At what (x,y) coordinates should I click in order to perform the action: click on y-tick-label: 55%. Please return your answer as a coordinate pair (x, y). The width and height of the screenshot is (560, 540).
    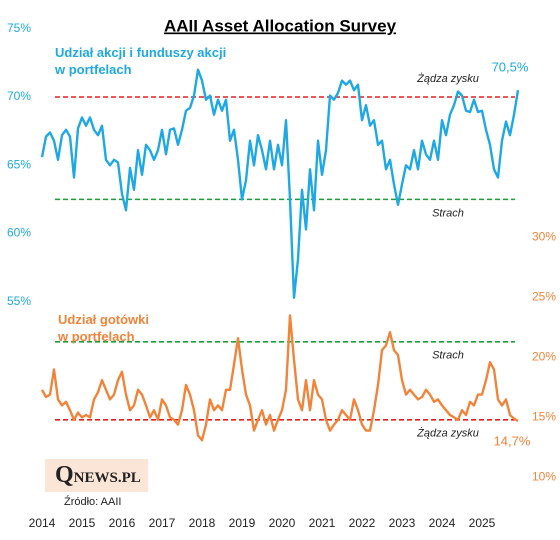
    Looking at the image, I should click on (19, 301).